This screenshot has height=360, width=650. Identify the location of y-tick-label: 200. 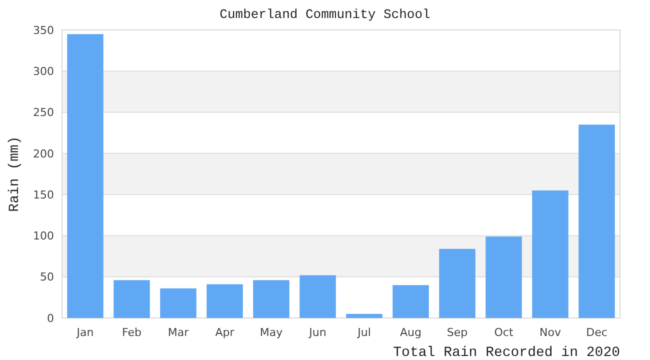
(43, 153).